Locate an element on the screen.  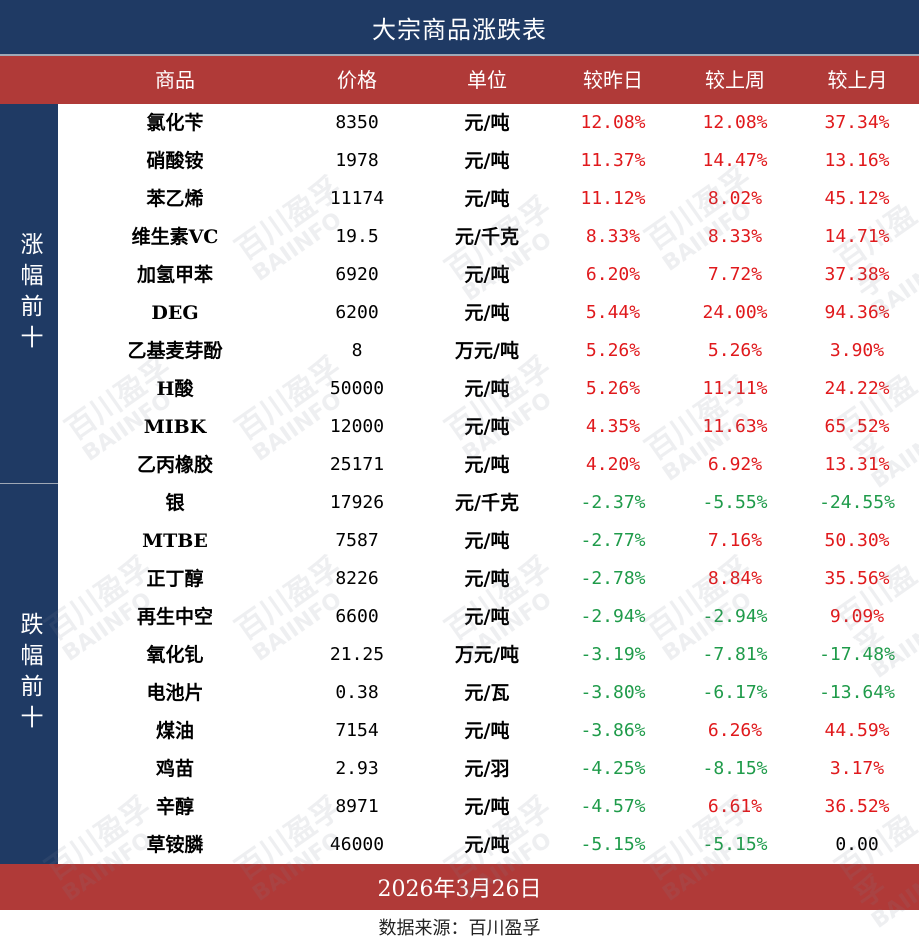
change-vs-last-week: 6.61% is located at coordinates (735, 806).